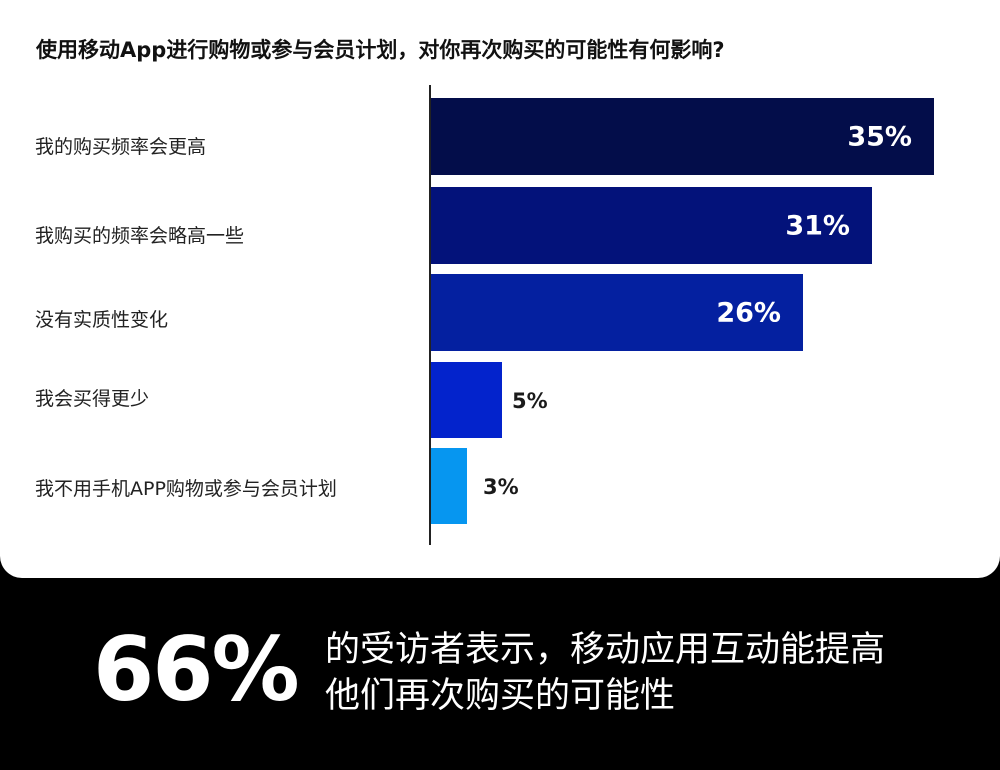 The image size is (1000, 770). I want to click on bar-value: 5%, so click(530, 401).